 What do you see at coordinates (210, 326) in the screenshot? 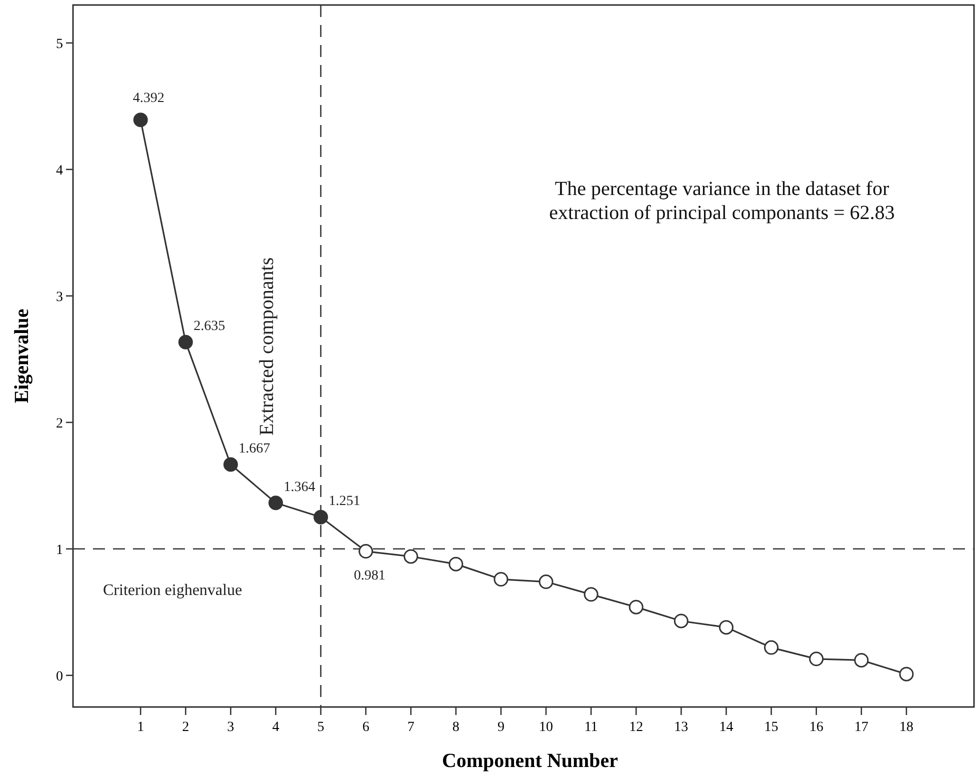
I see `data-label: 2.635` at bounding box center [210, 326].